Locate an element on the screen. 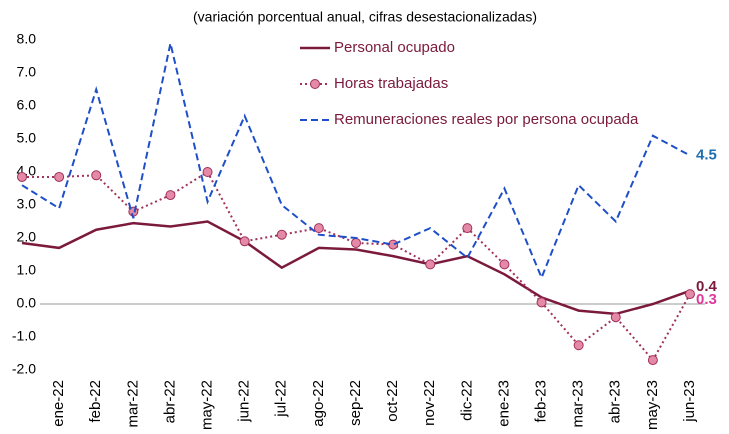  y-tick-label: 2.0 is located at coordinates (27, 237).